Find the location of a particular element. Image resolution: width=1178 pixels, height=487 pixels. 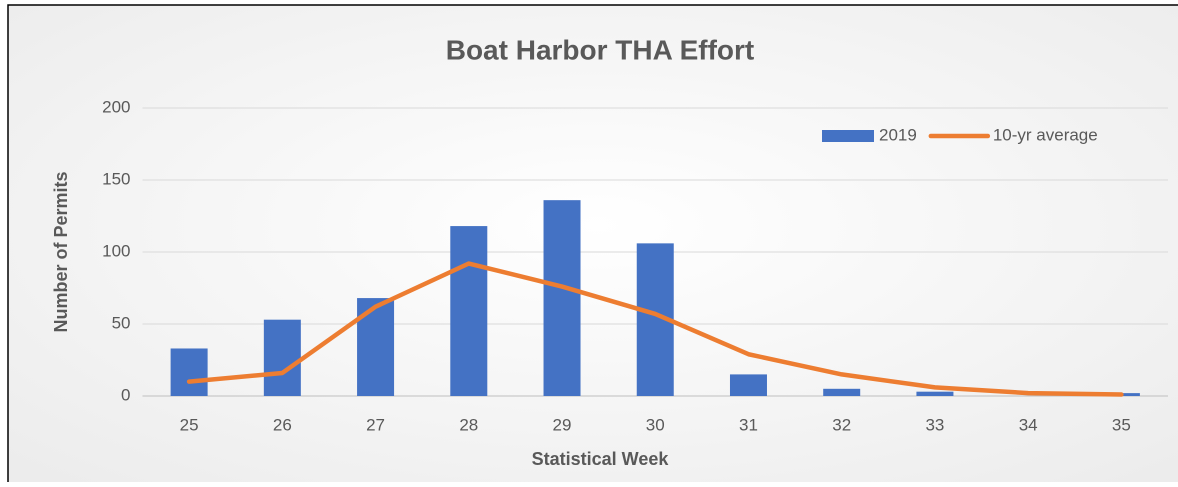

y-tick-label: 50 is located at coordinates (121, 322).